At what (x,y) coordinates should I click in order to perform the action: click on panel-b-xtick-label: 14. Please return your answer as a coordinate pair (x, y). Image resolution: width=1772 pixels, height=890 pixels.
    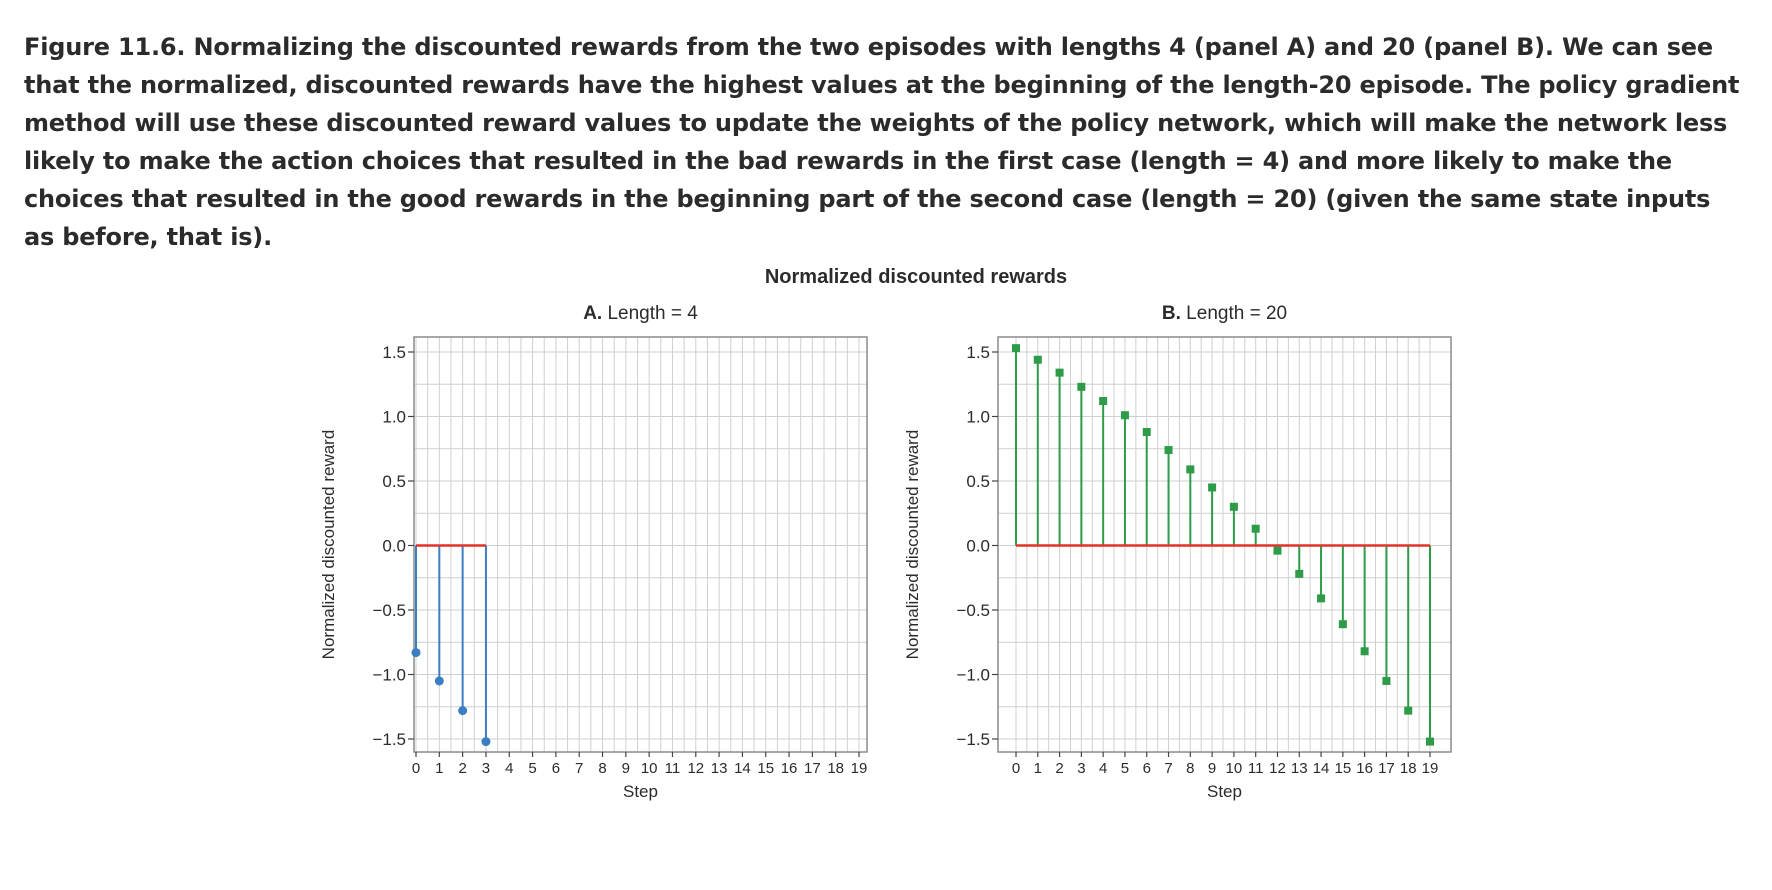
    Looking at the image, I should click on (1321, 768).